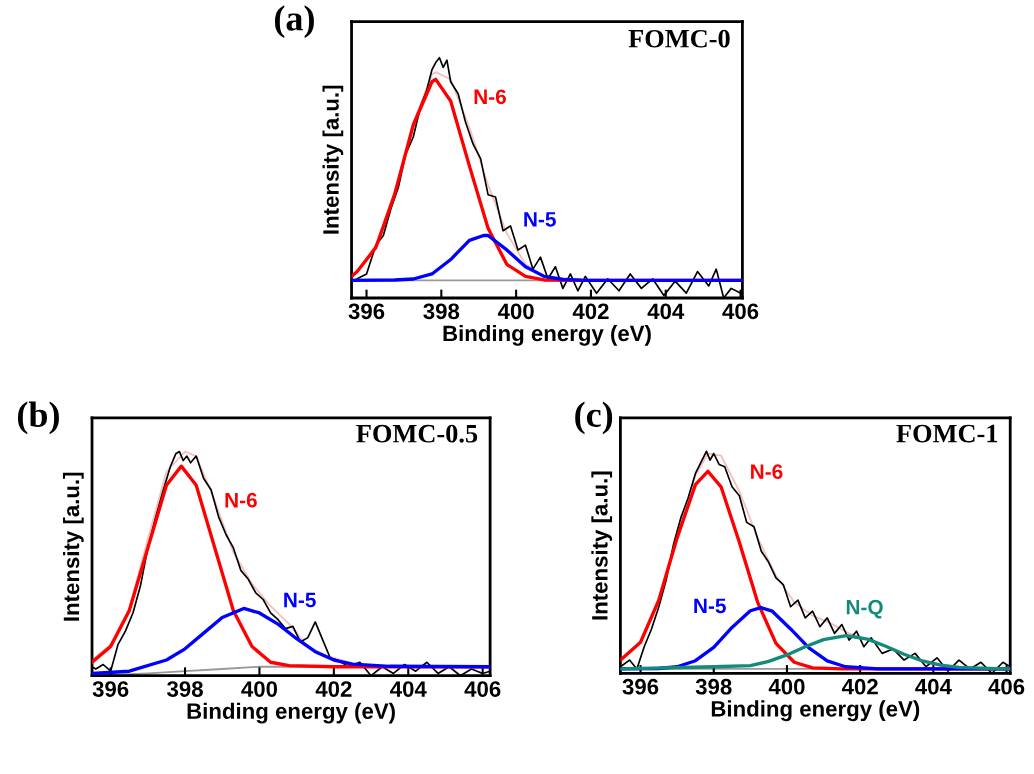 The height and width of the screenshot is (774, 1034). I want to click on series-label: N-Q, so click(864, 609).